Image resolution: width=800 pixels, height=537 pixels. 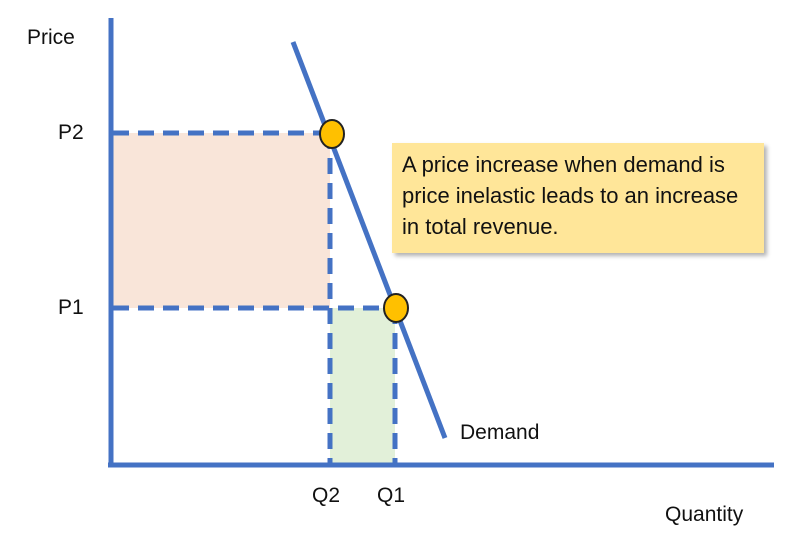 I want to click on p1-label: P1, so click(x=71, y=307).